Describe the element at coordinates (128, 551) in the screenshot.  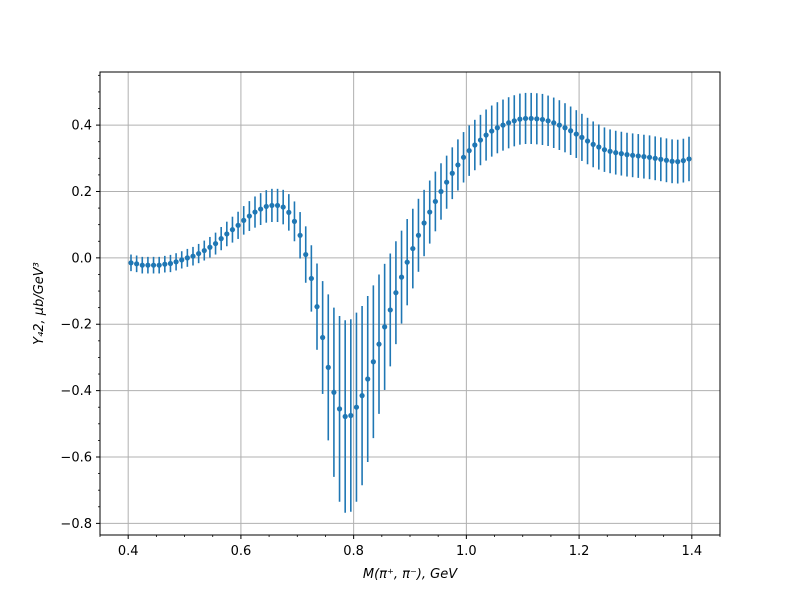
I see `x-tick-label: 0.4` at that location.